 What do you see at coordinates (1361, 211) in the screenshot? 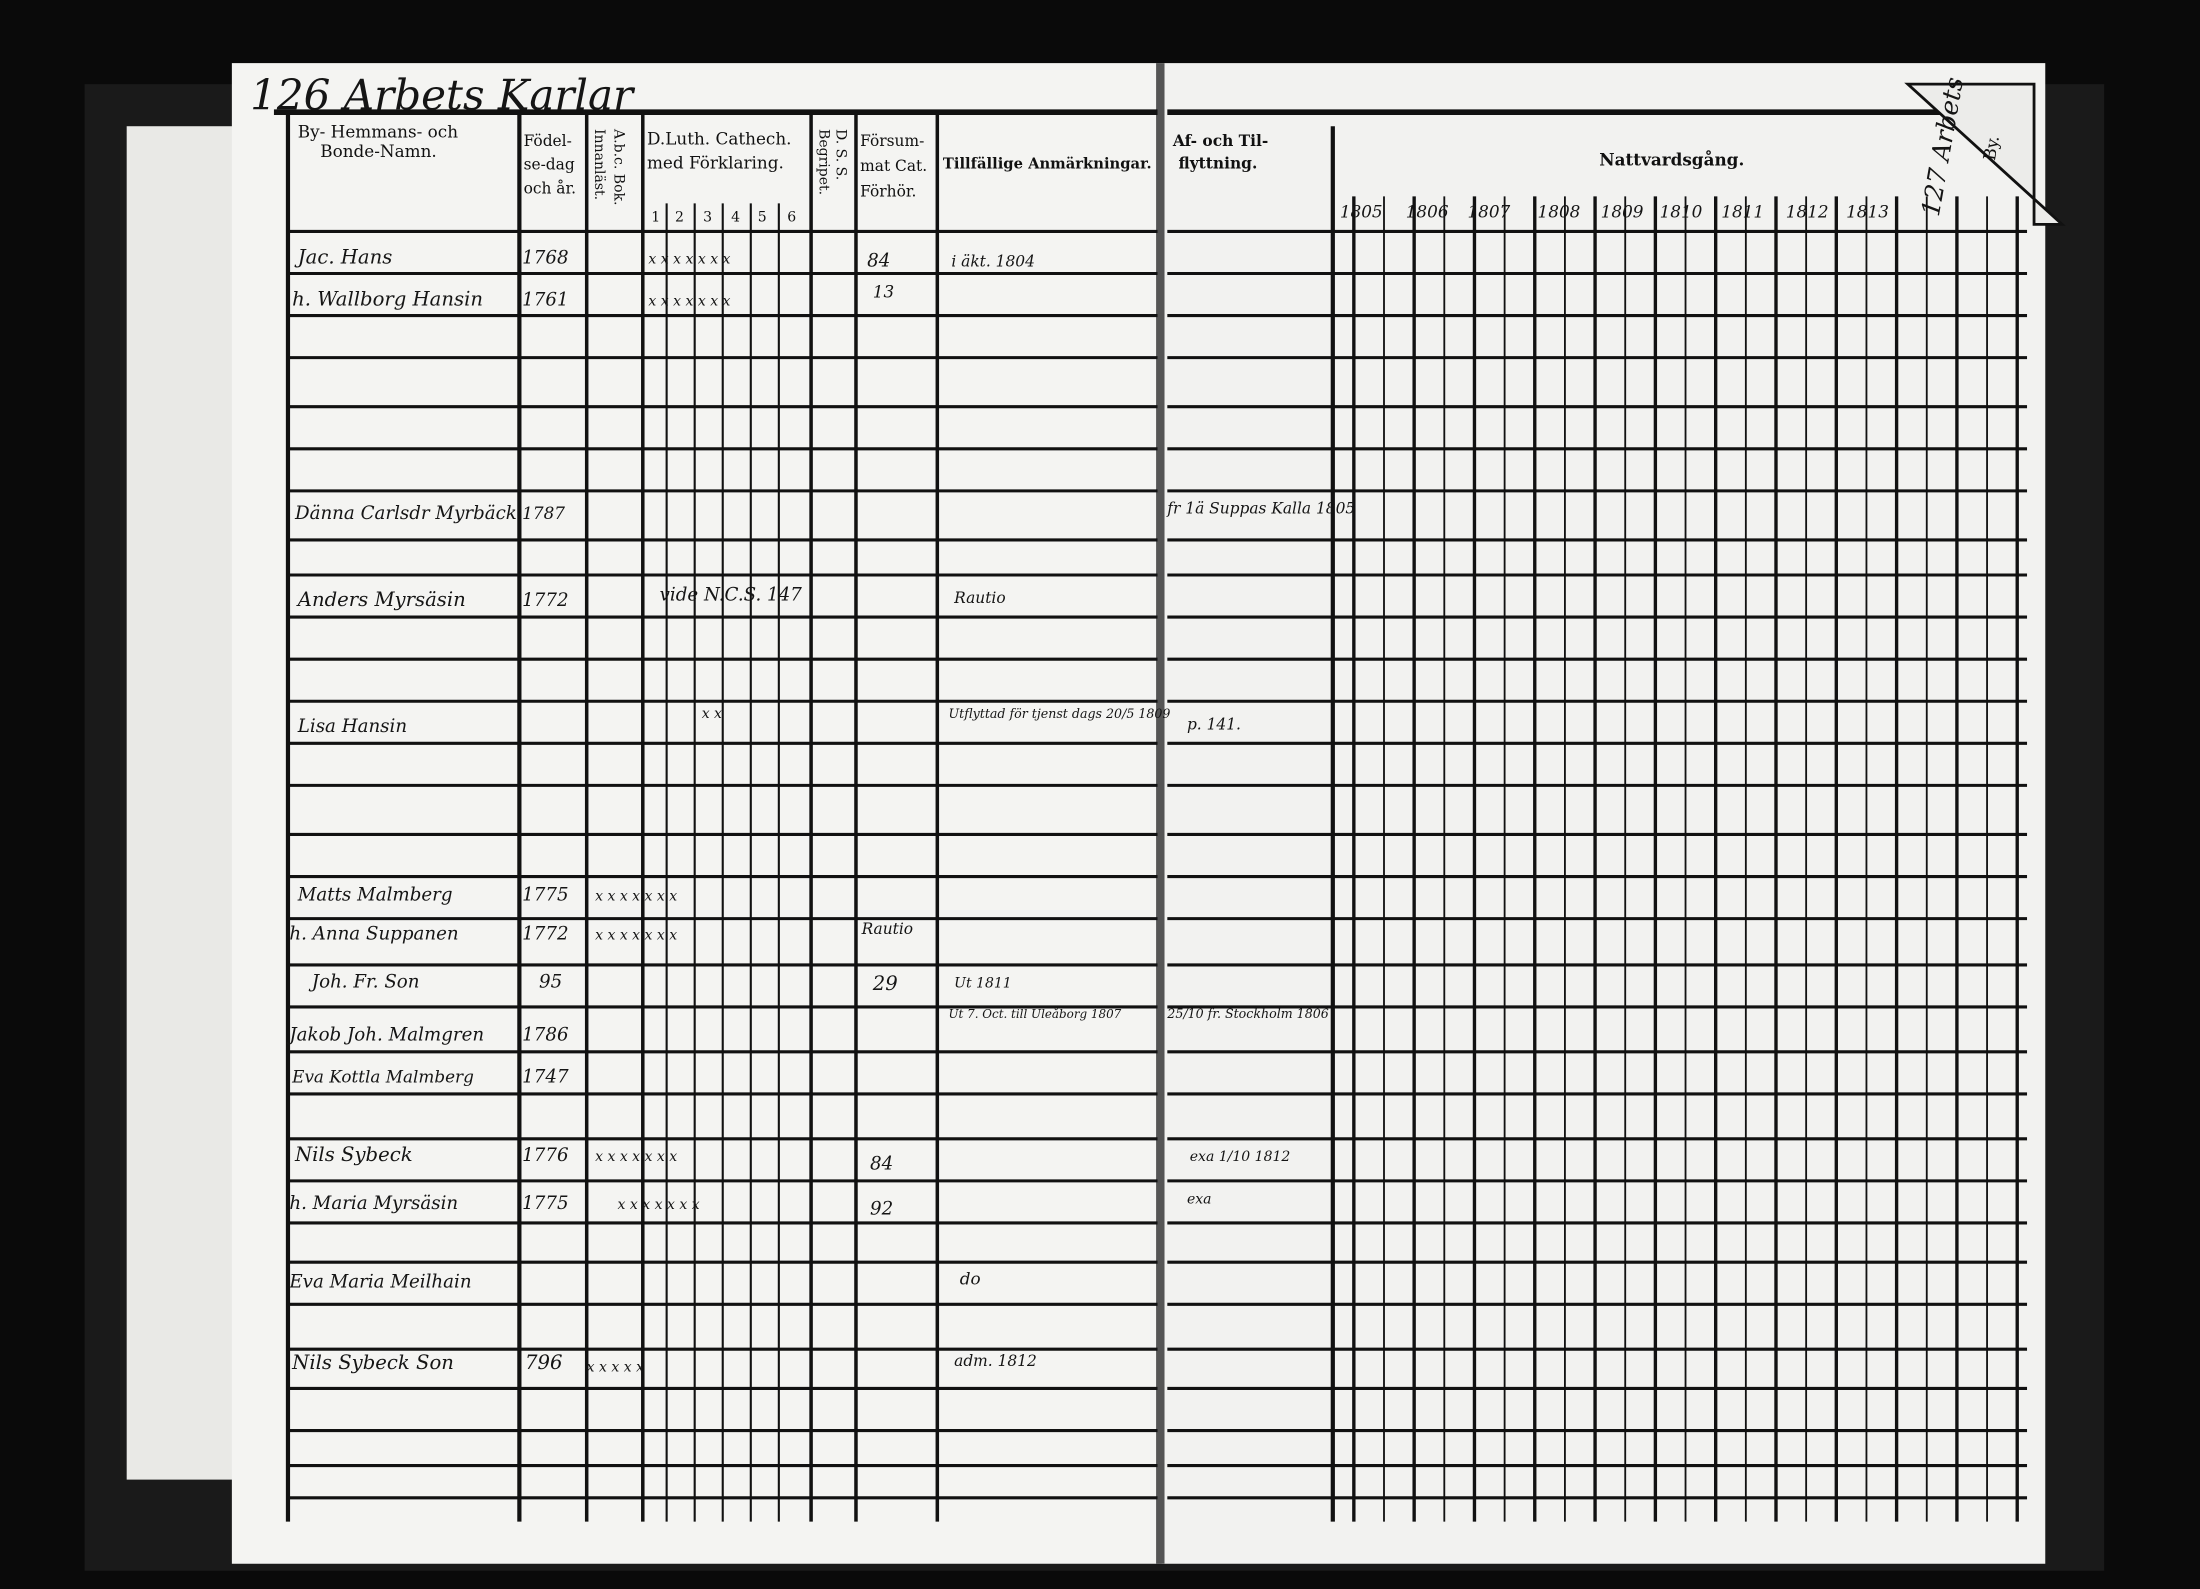
I see `year-header: 1805` at bounding box center [1361, 211].